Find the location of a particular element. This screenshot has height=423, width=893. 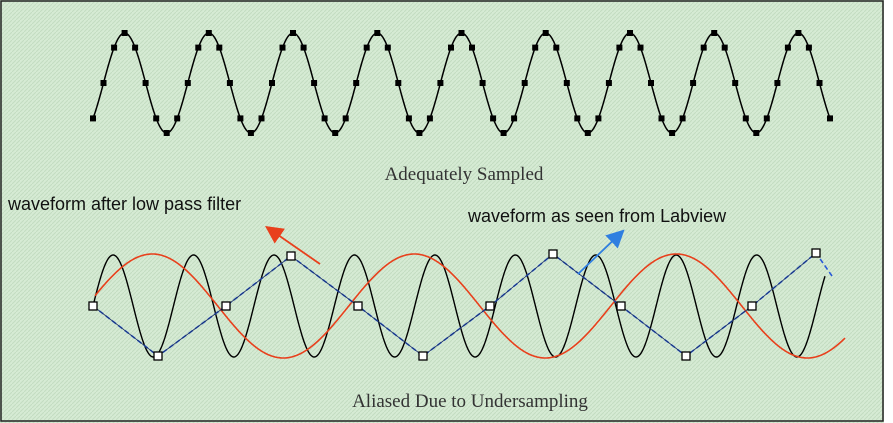

annotation-lowpass-label: waveform after low pass filter is located at coordinates (124, 204).